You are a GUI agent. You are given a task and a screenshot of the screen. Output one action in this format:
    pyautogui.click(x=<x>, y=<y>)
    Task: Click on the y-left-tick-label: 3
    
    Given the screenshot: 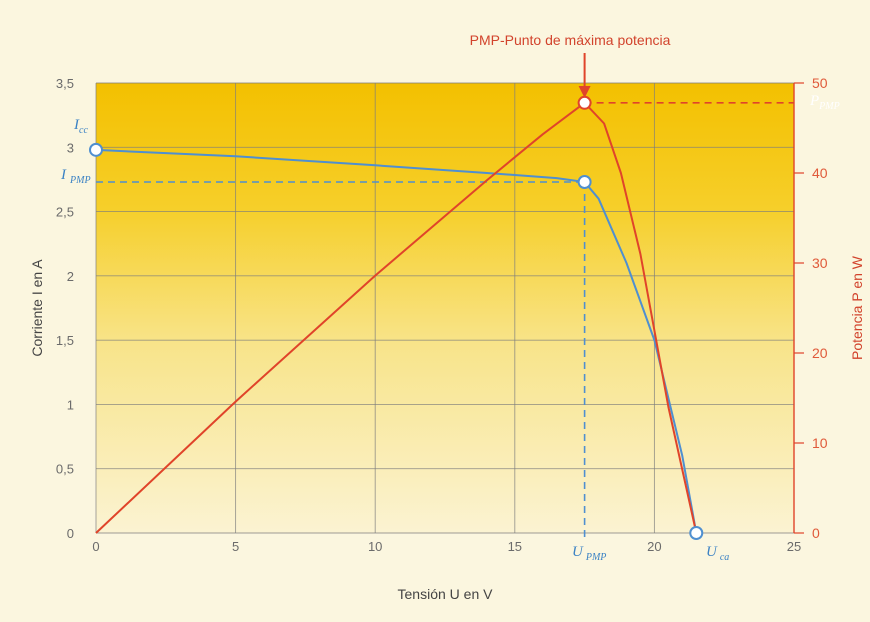 What is the action you would take?
    pyautogui.click(x=70, y=147)
    